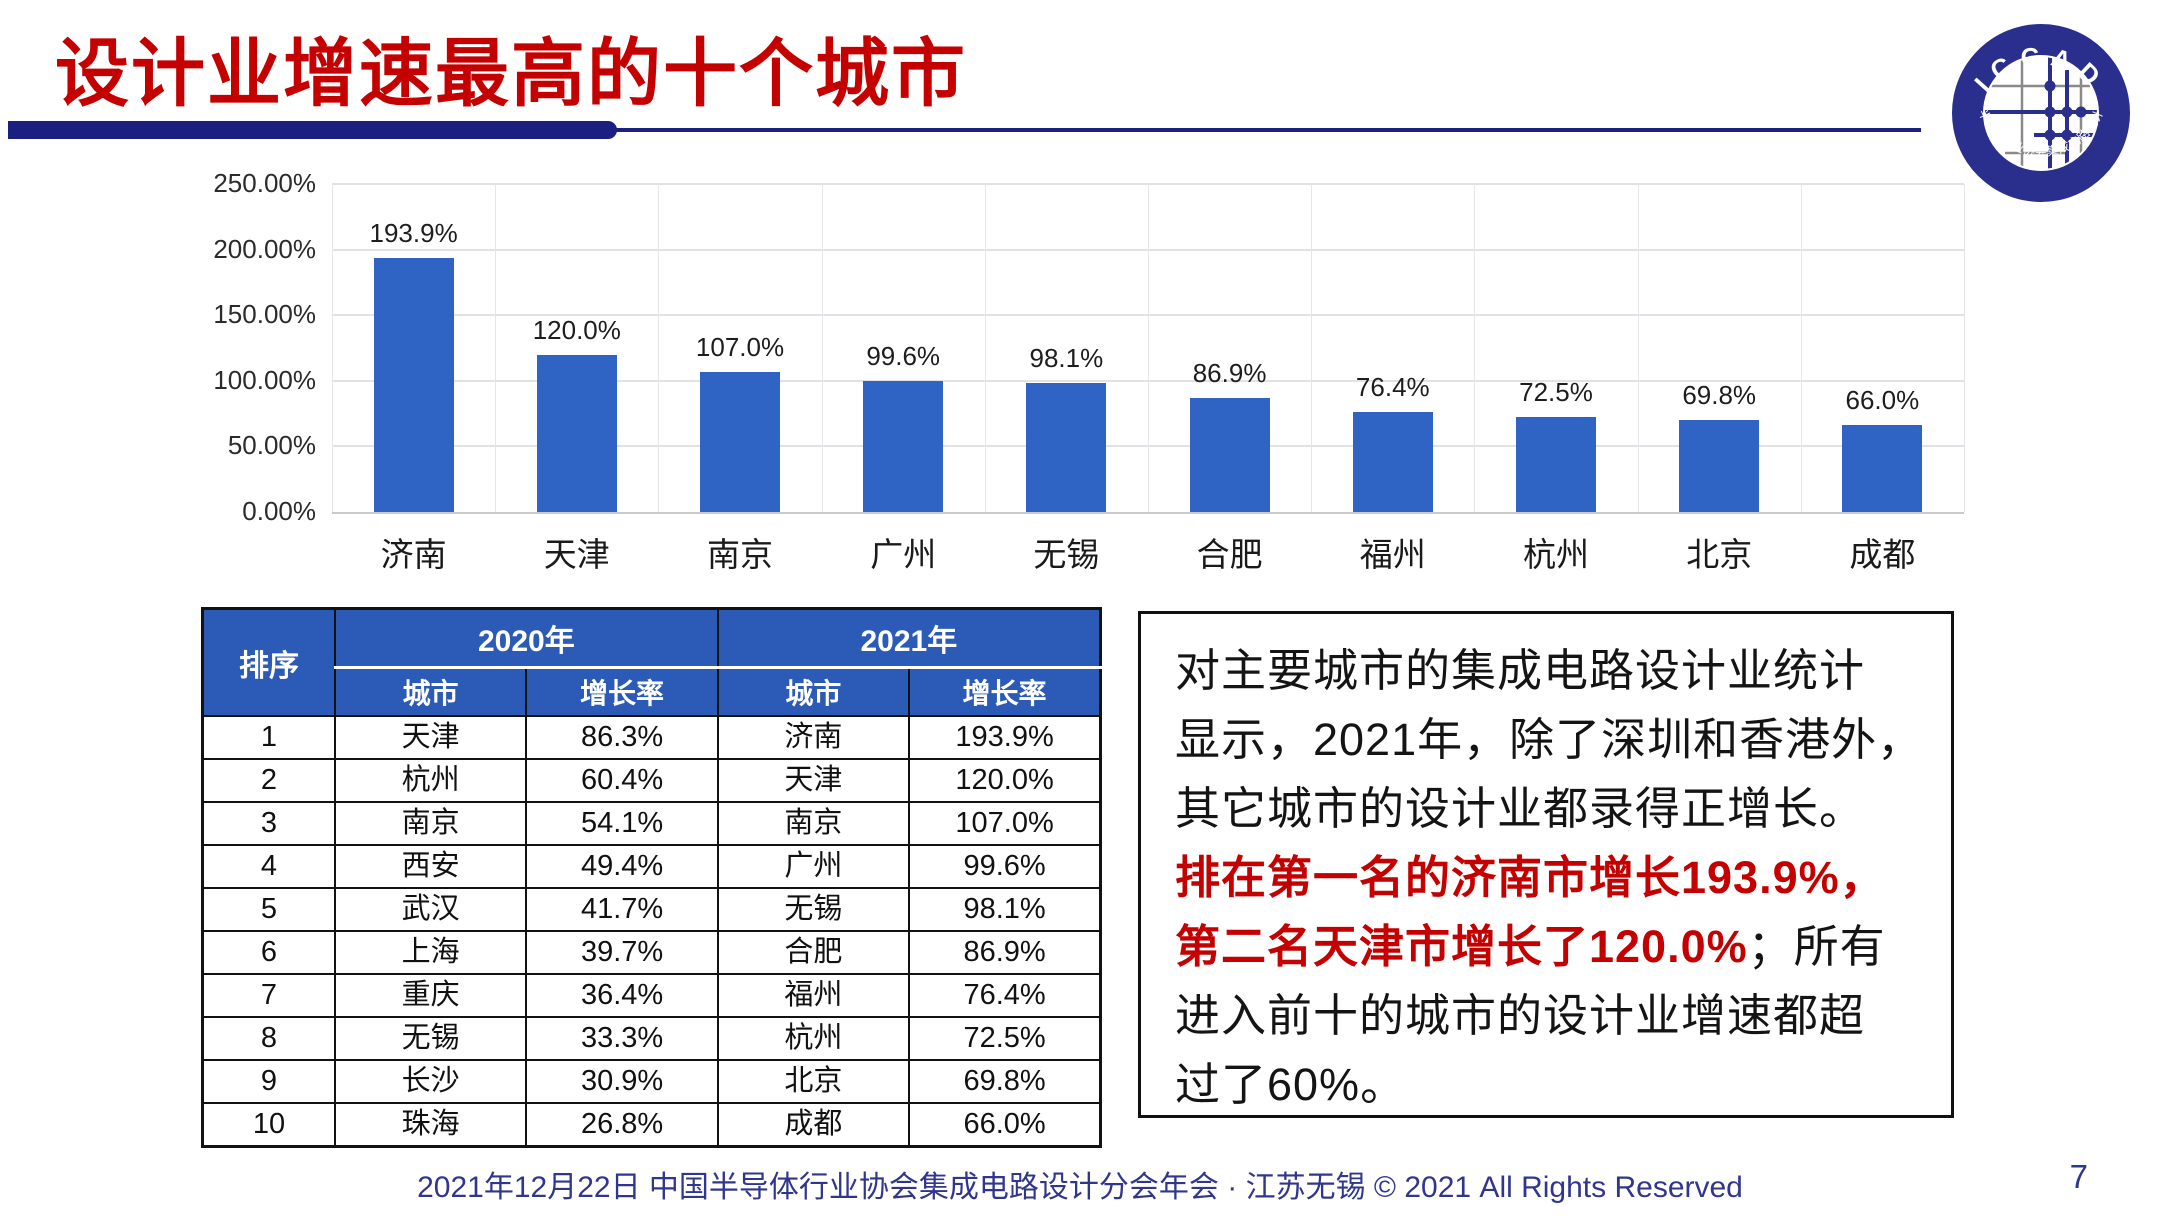 The width and height of the screenshot is (2160, 1216). What do you see at coordinates (813, 823) in the screenshot?
I see `city-2021-cell: 南京` at bounding box center [813, 823].